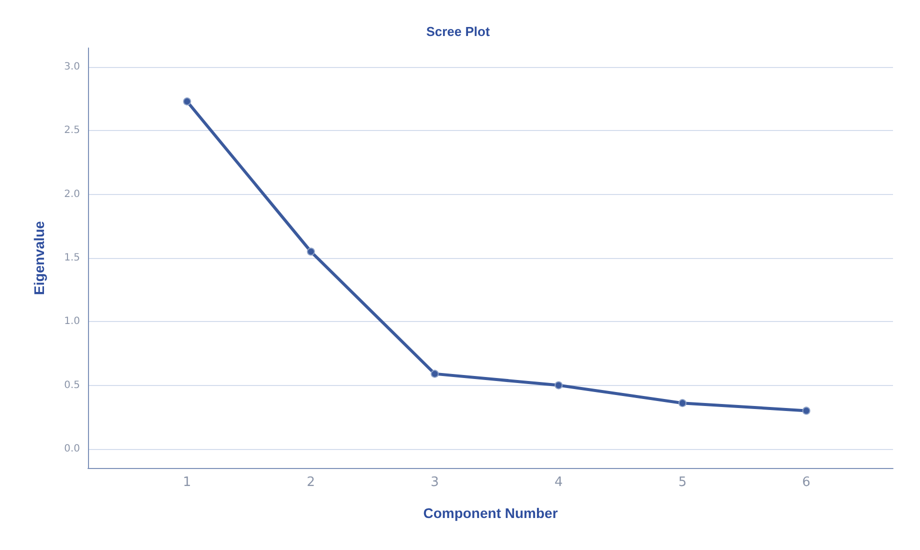  I want to click on x-tick-label: 3, so click(434, 482).